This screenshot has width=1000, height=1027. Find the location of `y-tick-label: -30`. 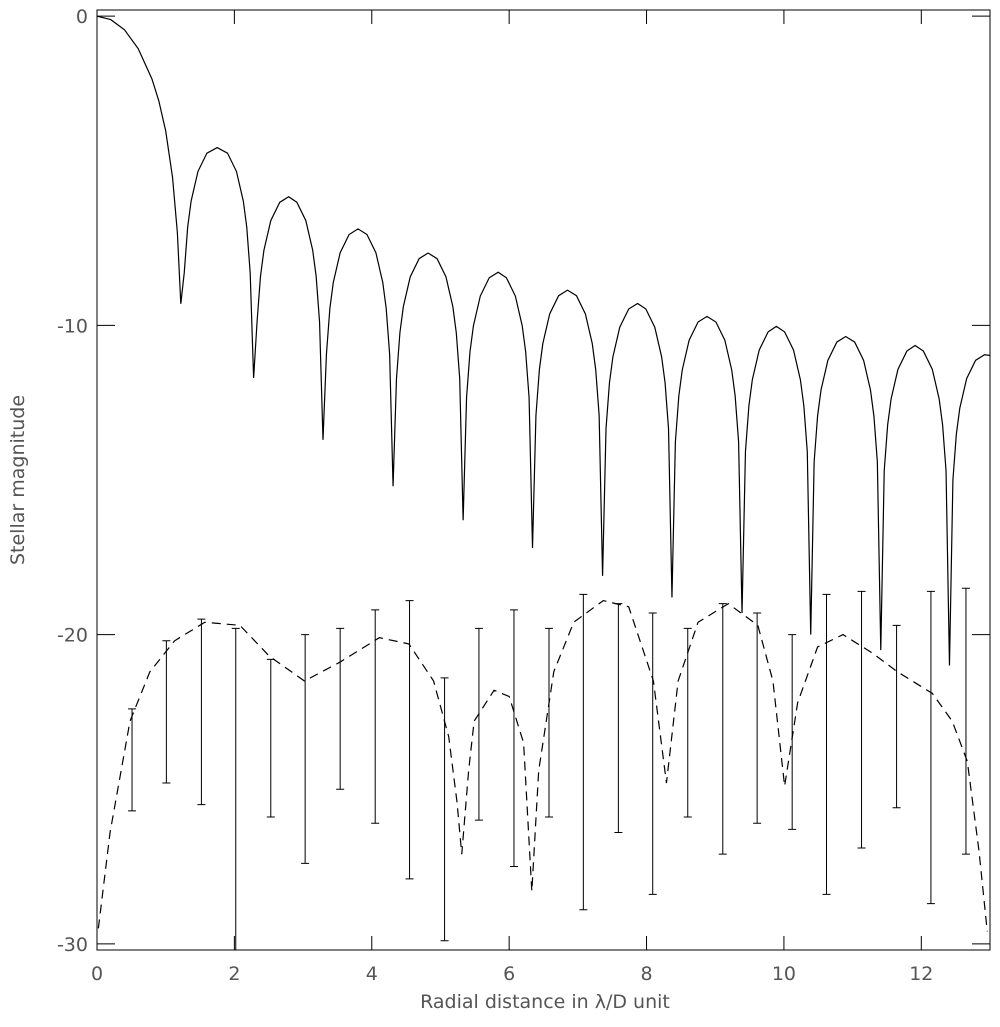

y-tick-label: -30 is located at coordinates (72, 945).